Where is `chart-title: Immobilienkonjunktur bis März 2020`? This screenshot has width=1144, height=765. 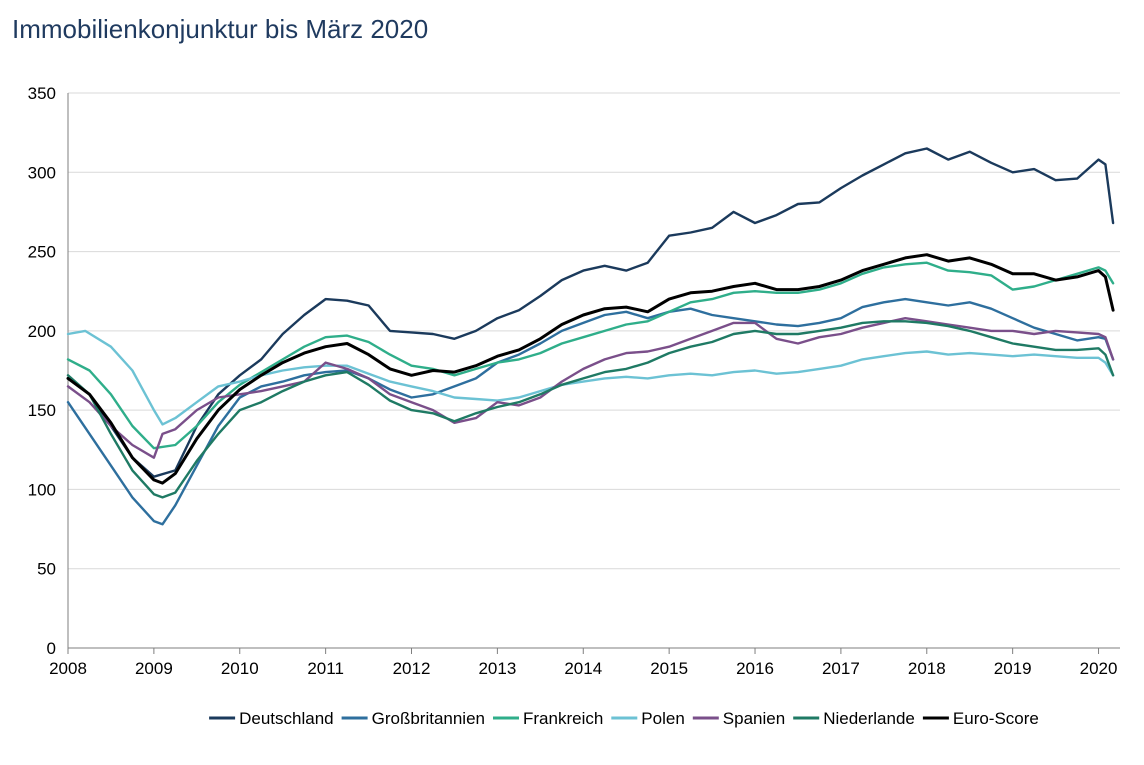
chart-title: Immobilienkonjunktur bis März 2020 is located at coordinates (220, 29).